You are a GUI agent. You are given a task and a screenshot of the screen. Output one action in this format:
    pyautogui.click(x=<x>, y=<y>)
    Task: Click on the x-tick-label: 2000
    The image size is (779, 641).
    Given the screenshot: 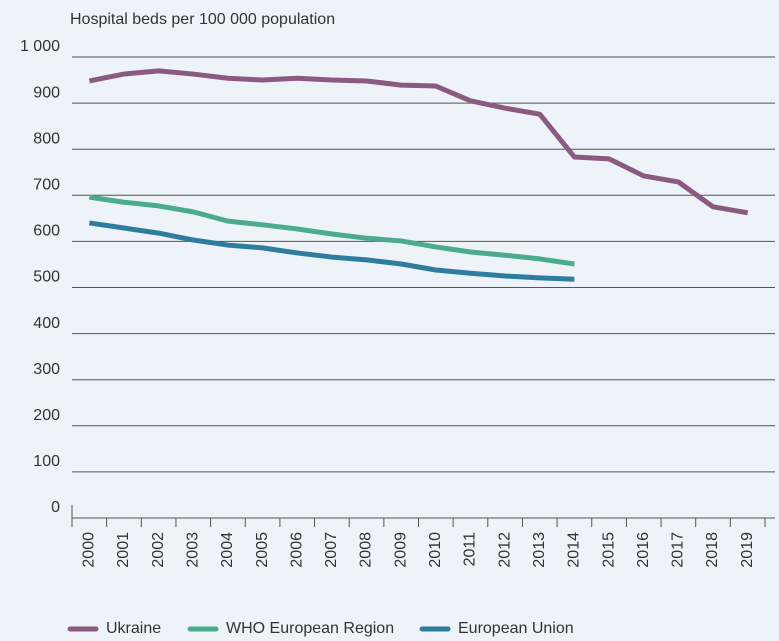 What is the action you would take?
    pyautogui.click(x=89, y=550)
    